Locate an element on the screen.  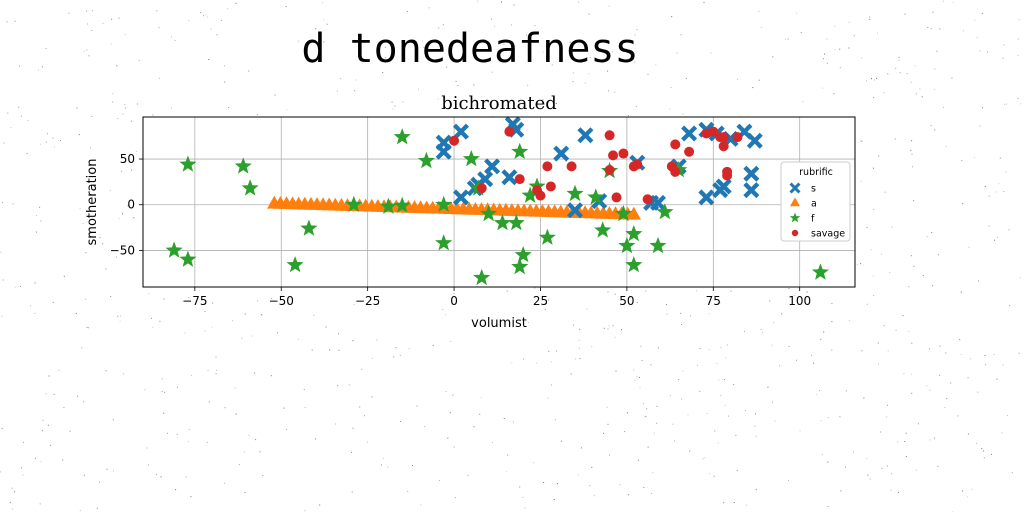
y-tick-label: 0 is located at coordinates (131, 205).